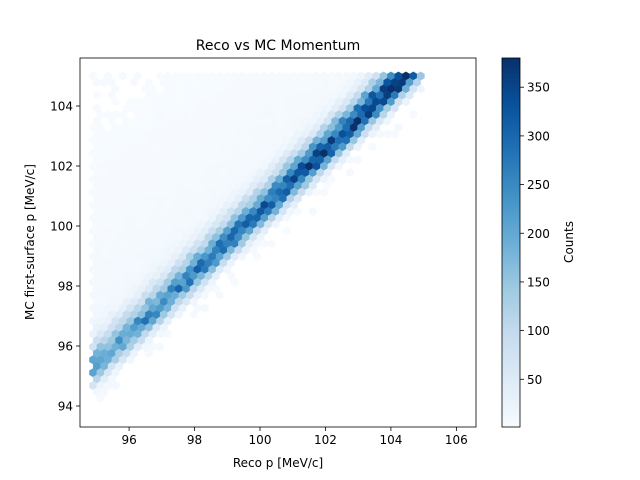 The height and width of the screenshot is (480, 640). I want to click on x-tick-label: 106, so click(456, 440).